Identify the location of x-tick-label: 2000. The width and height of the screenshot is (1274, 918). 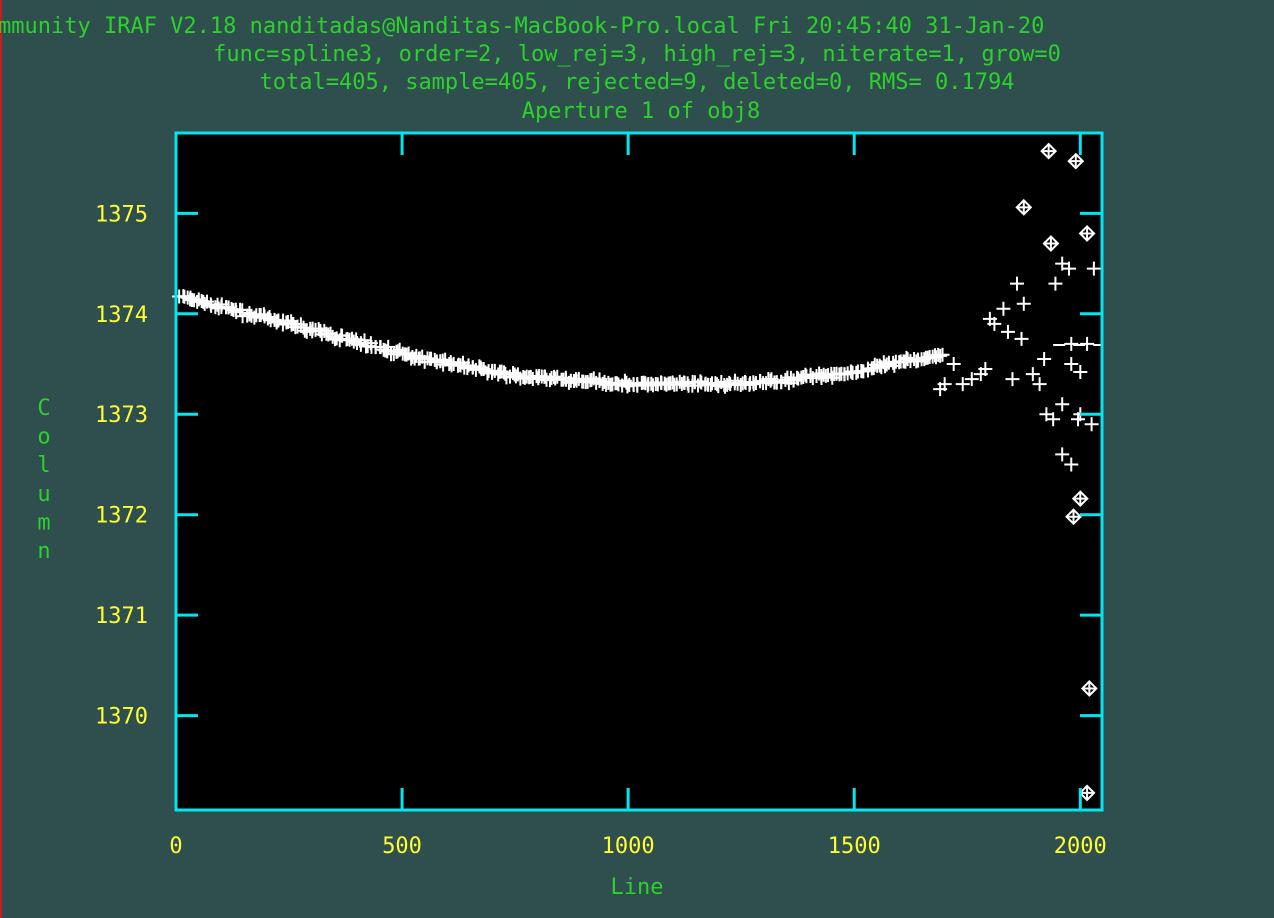
(1080, 846).